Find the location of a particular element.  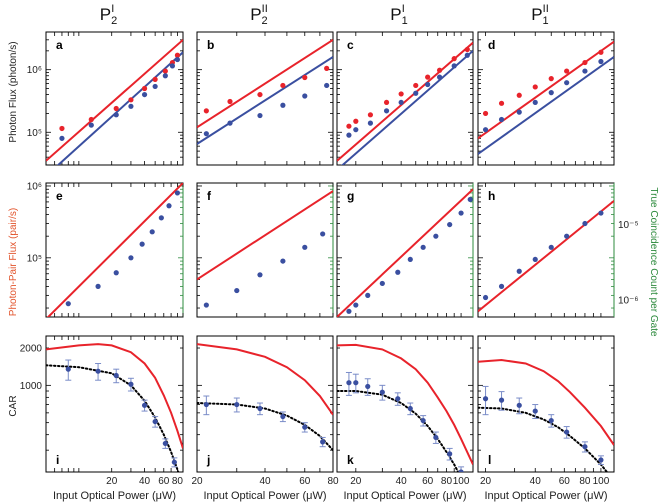

panel-g: g is located at coordinates (405, 250).